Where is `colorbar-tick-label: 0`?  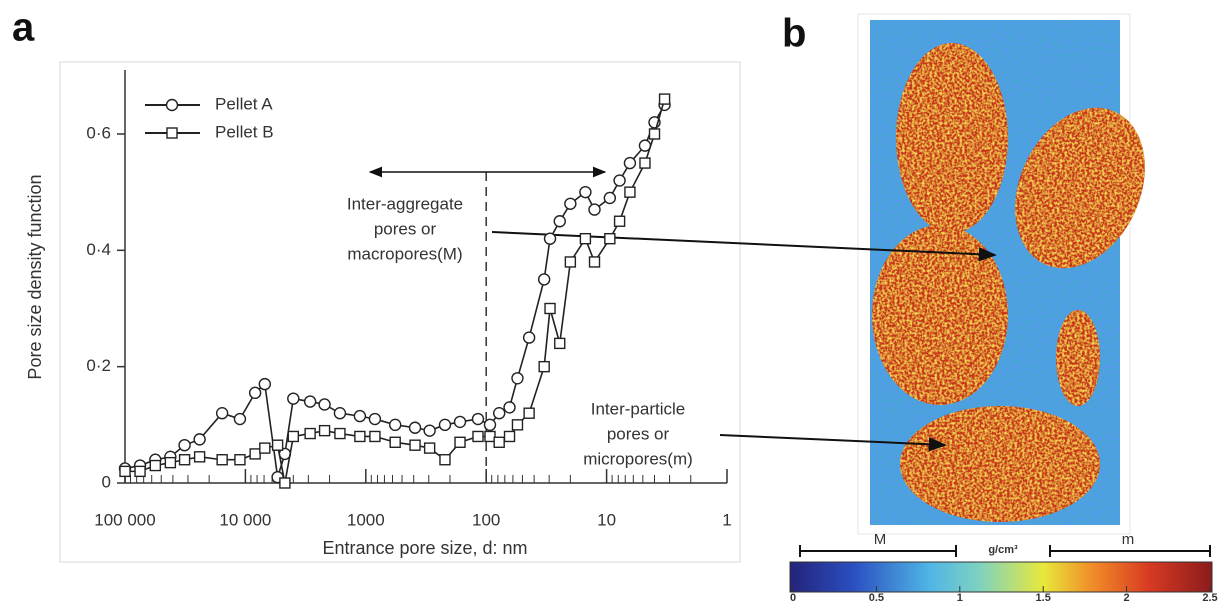 colorbar-tick-label: 0 is located at coordinates (793, 597).